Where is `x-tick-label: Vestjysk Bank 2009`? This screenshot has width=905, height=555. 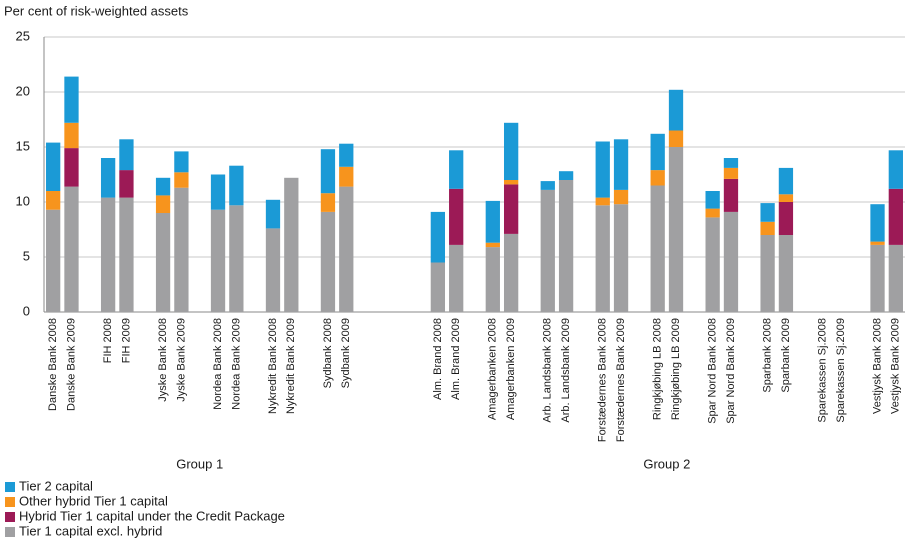
x-tick-label: Vestjysk Bank 2009 is located at coordinates (896, 366).